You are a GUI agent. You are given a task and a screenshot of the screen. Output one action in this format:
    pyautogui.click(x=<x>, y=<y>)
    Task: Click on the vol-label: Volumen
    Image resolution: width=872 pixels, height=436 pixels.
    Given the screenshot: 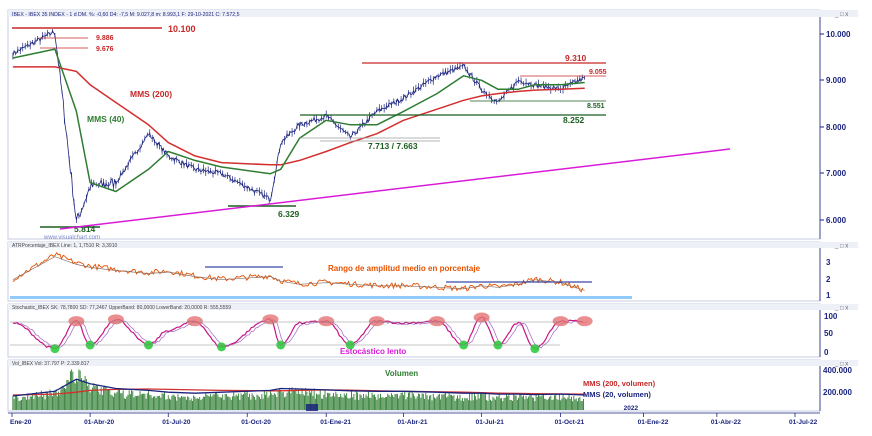 What is the action you would take?
    pyautogui.click(x=401, y=373)
    